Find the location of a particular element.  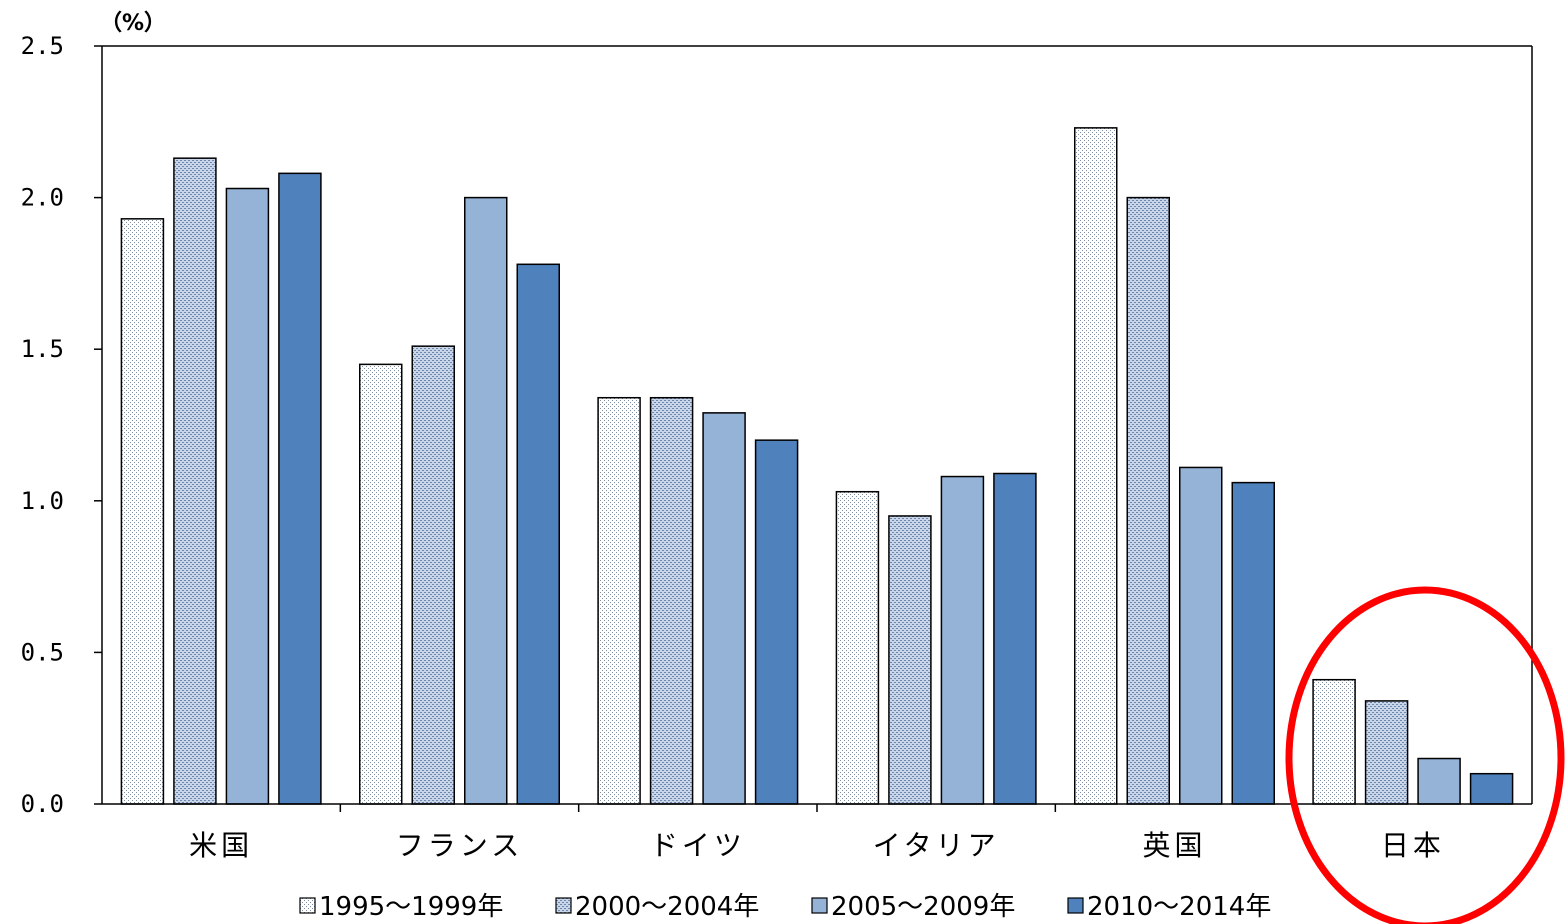

legend-label-3: 2010〜2014年 is located at coordinates (1179, 907).